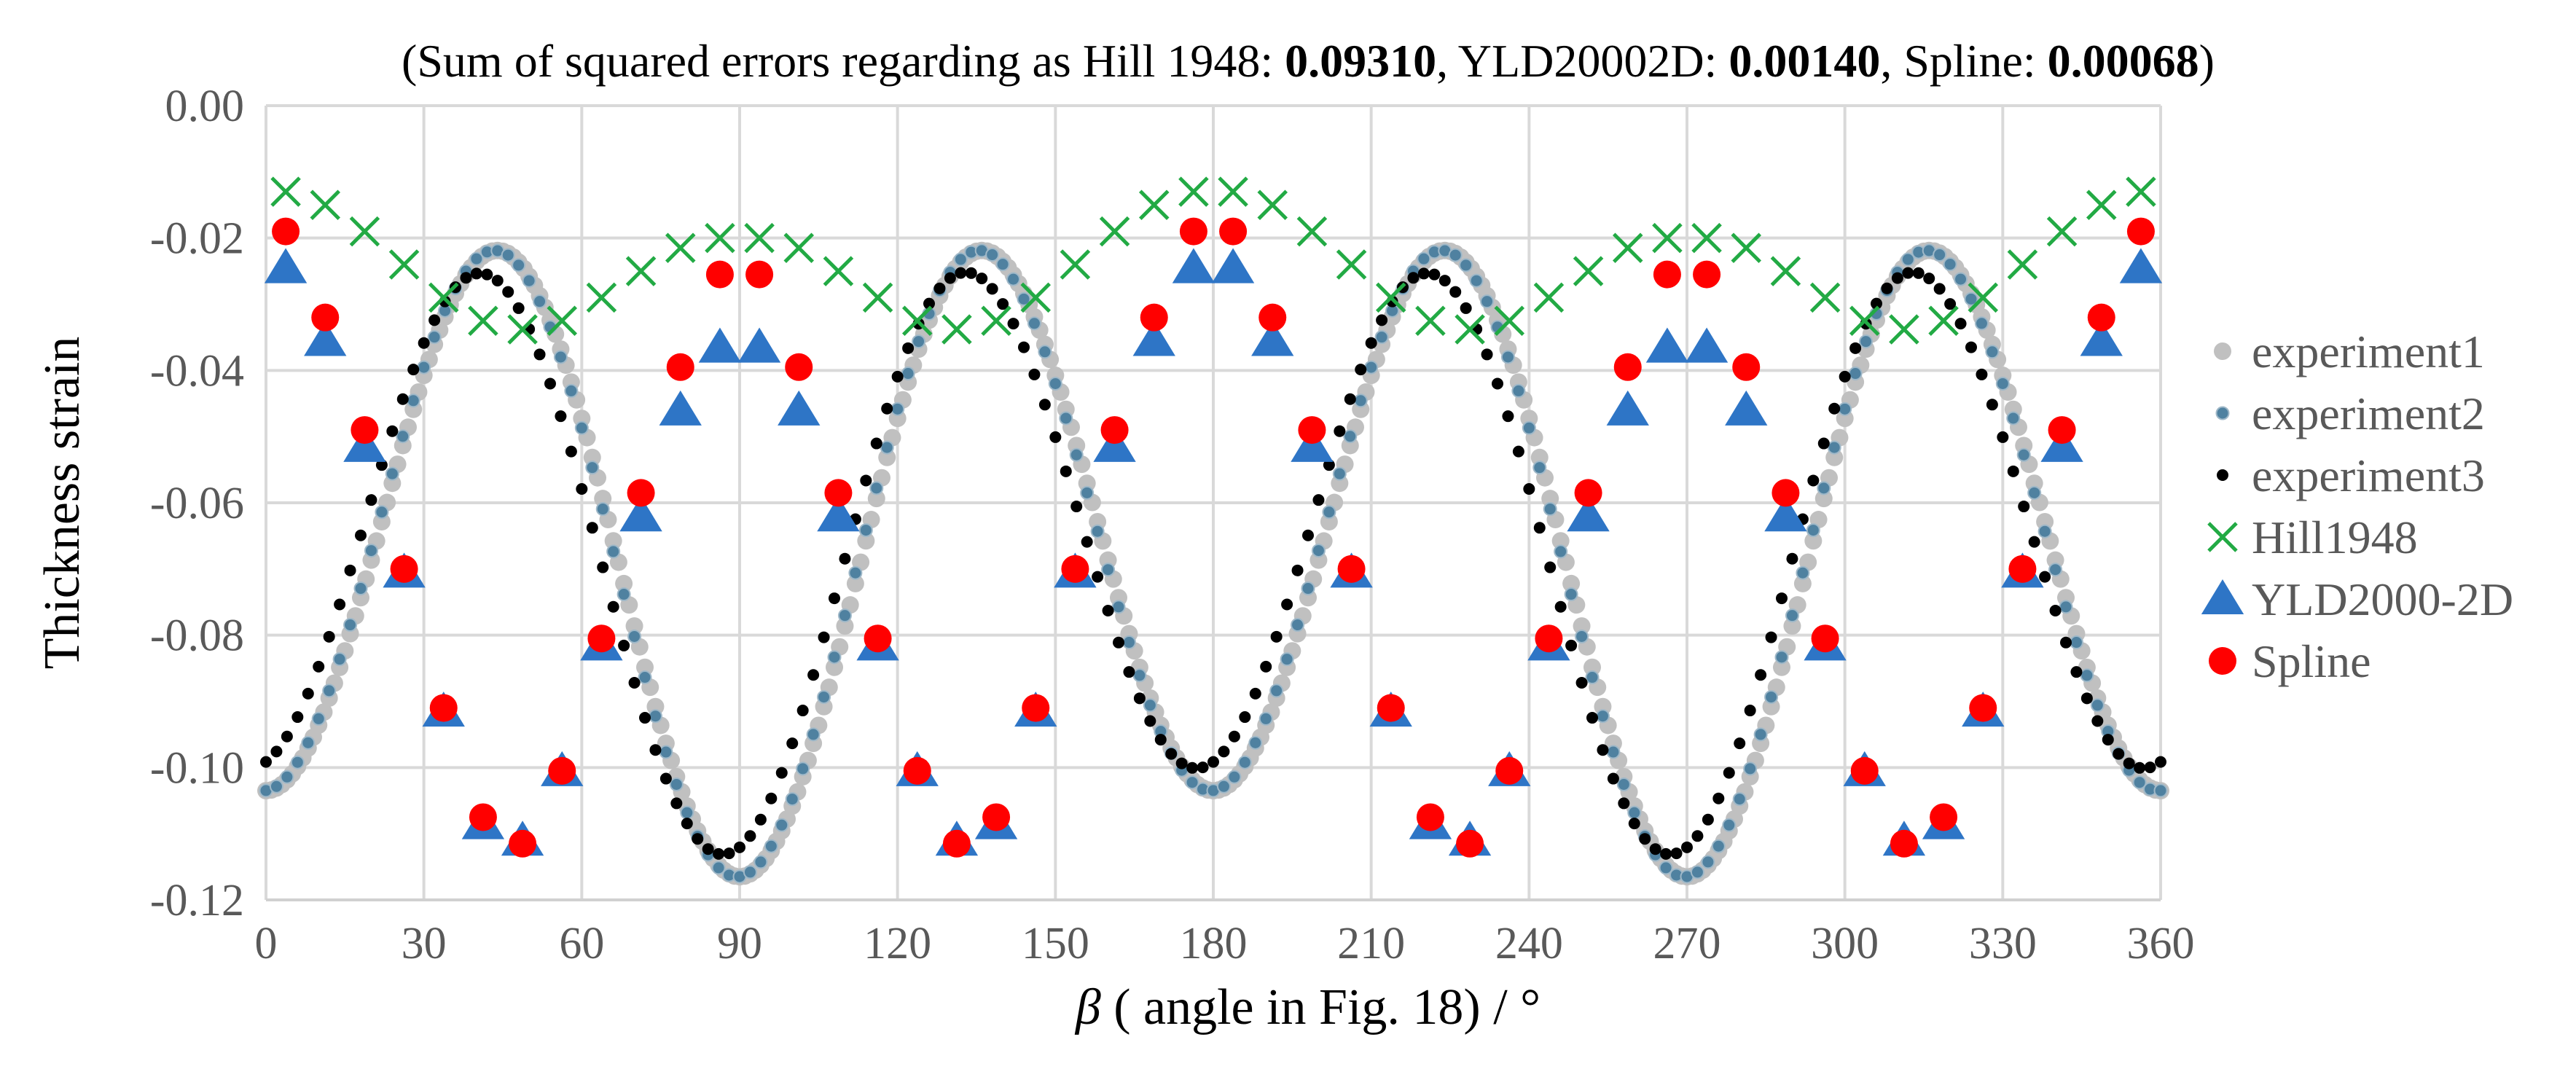  Describe the element at coordinates (62, 503) in the screenshot. I see `y-axis-title: Thickness strain` at that location.